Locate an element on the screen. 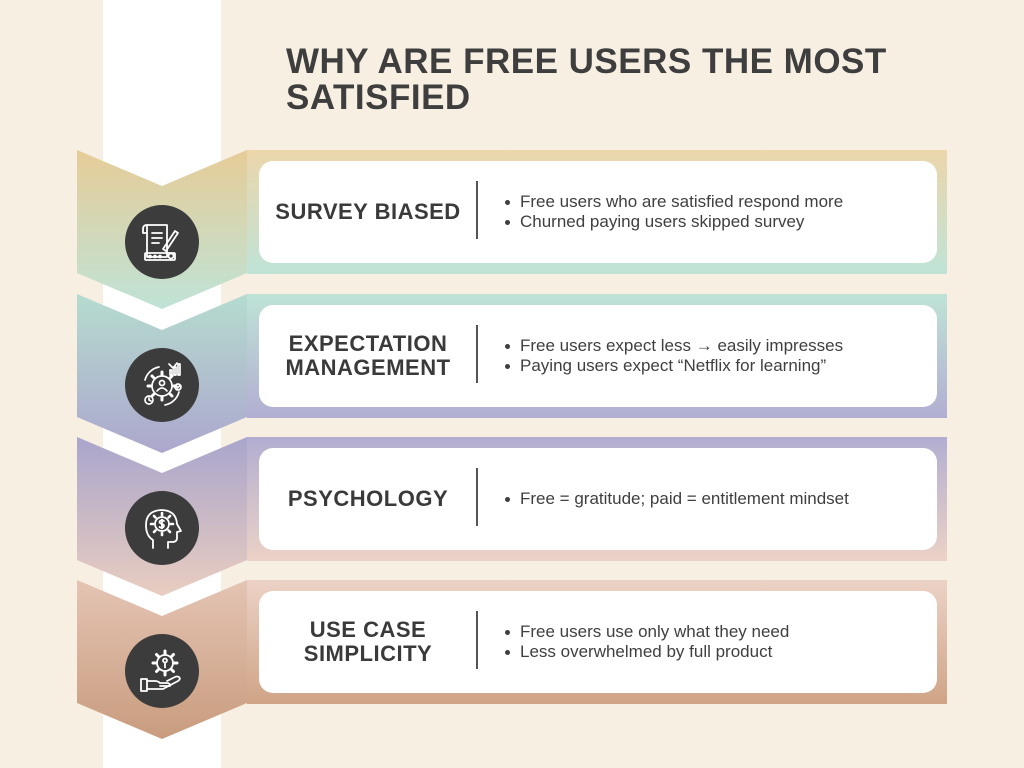 This screenshot has width=1024, height=768. gear-person-cycle-icon is located at coordinates (162, 385).